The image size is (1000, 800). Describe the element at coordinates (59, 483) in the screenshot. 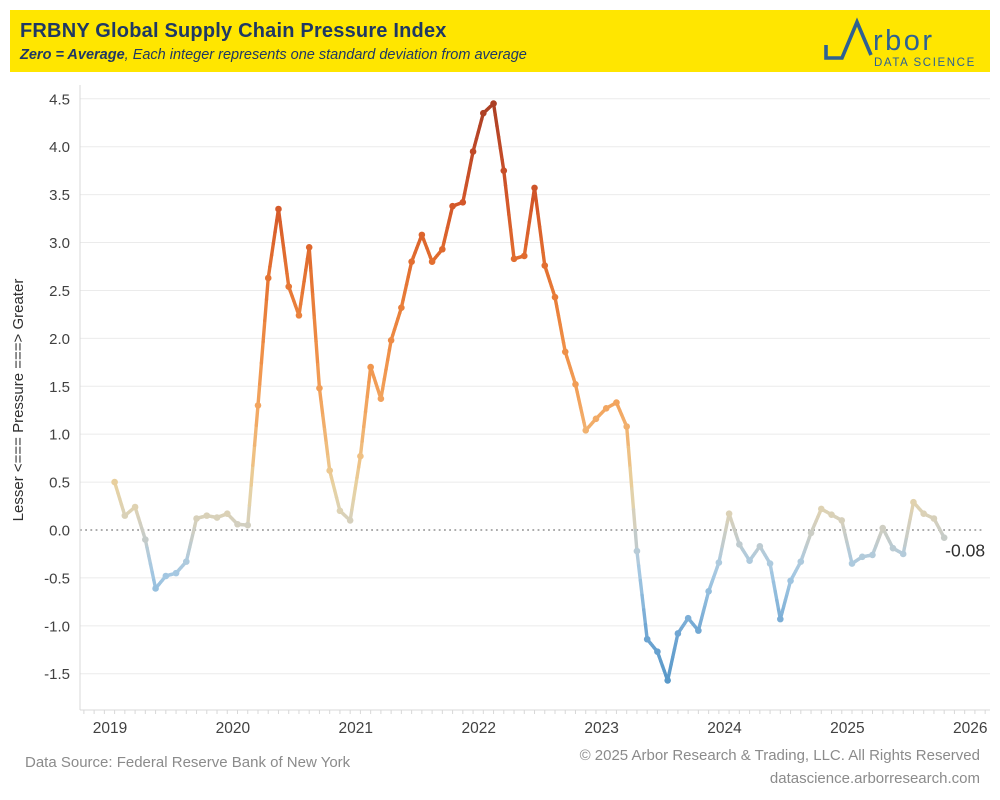

I see `y-tick-label: 0.5` at that location.